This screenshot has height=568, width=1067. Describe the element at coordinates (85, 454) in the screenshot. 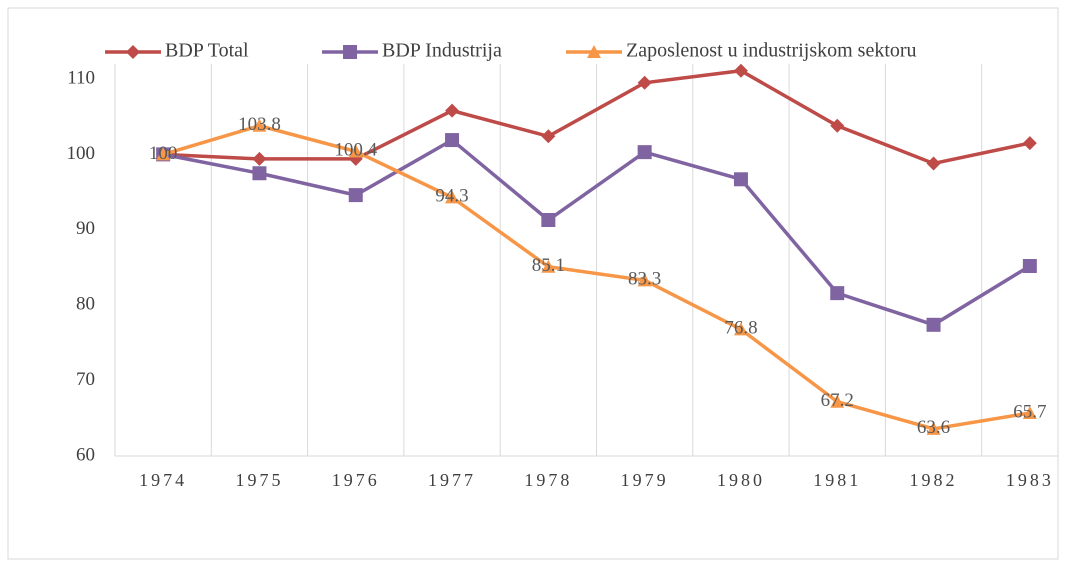

I see `y-tick-label: 60` at that location.